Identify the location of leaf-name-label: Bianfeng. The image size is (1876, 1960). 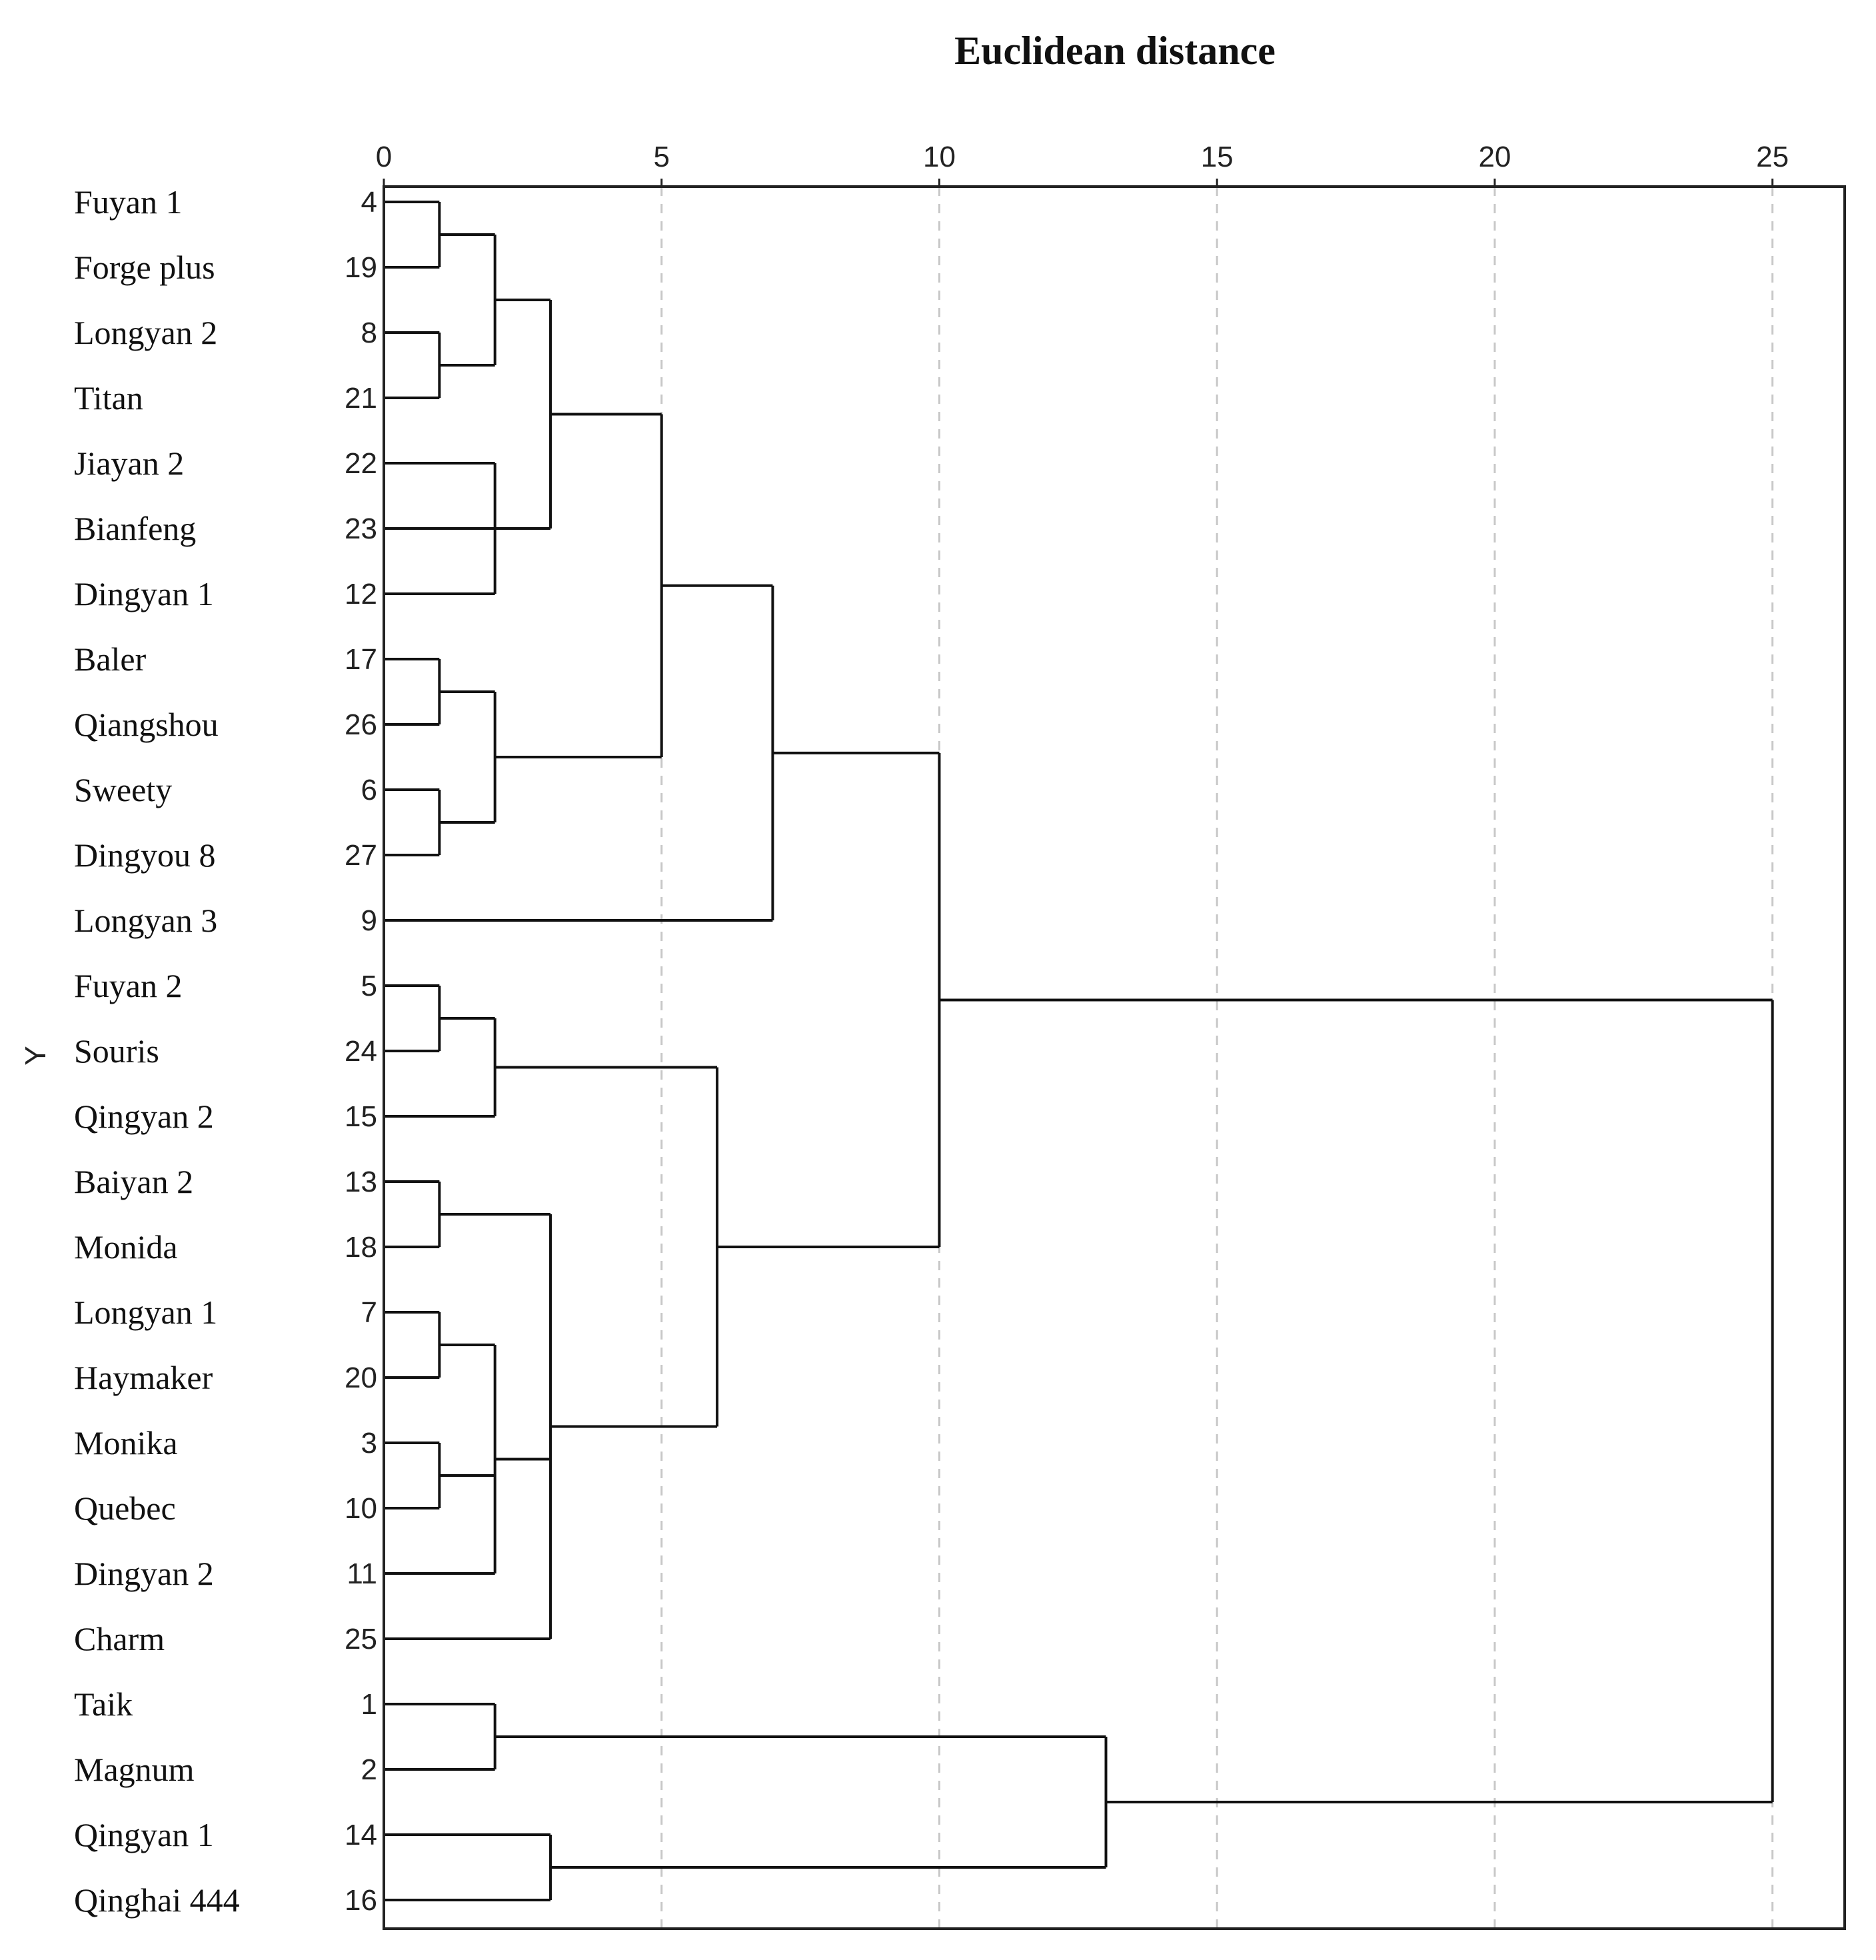
(135, 529).